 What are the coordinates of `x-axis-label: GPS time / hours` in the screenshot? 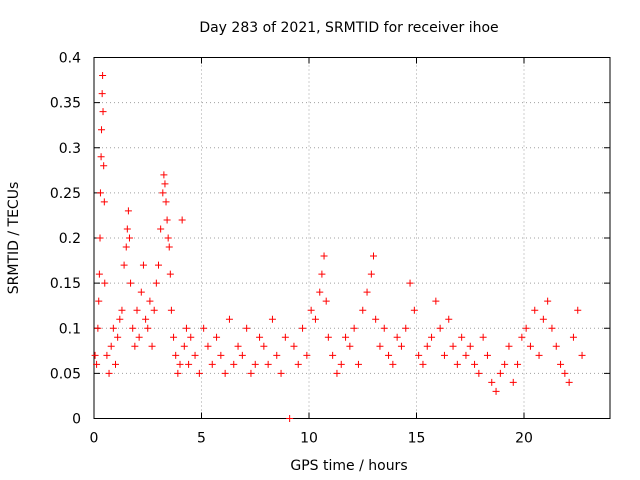 It's located at (348, 466).